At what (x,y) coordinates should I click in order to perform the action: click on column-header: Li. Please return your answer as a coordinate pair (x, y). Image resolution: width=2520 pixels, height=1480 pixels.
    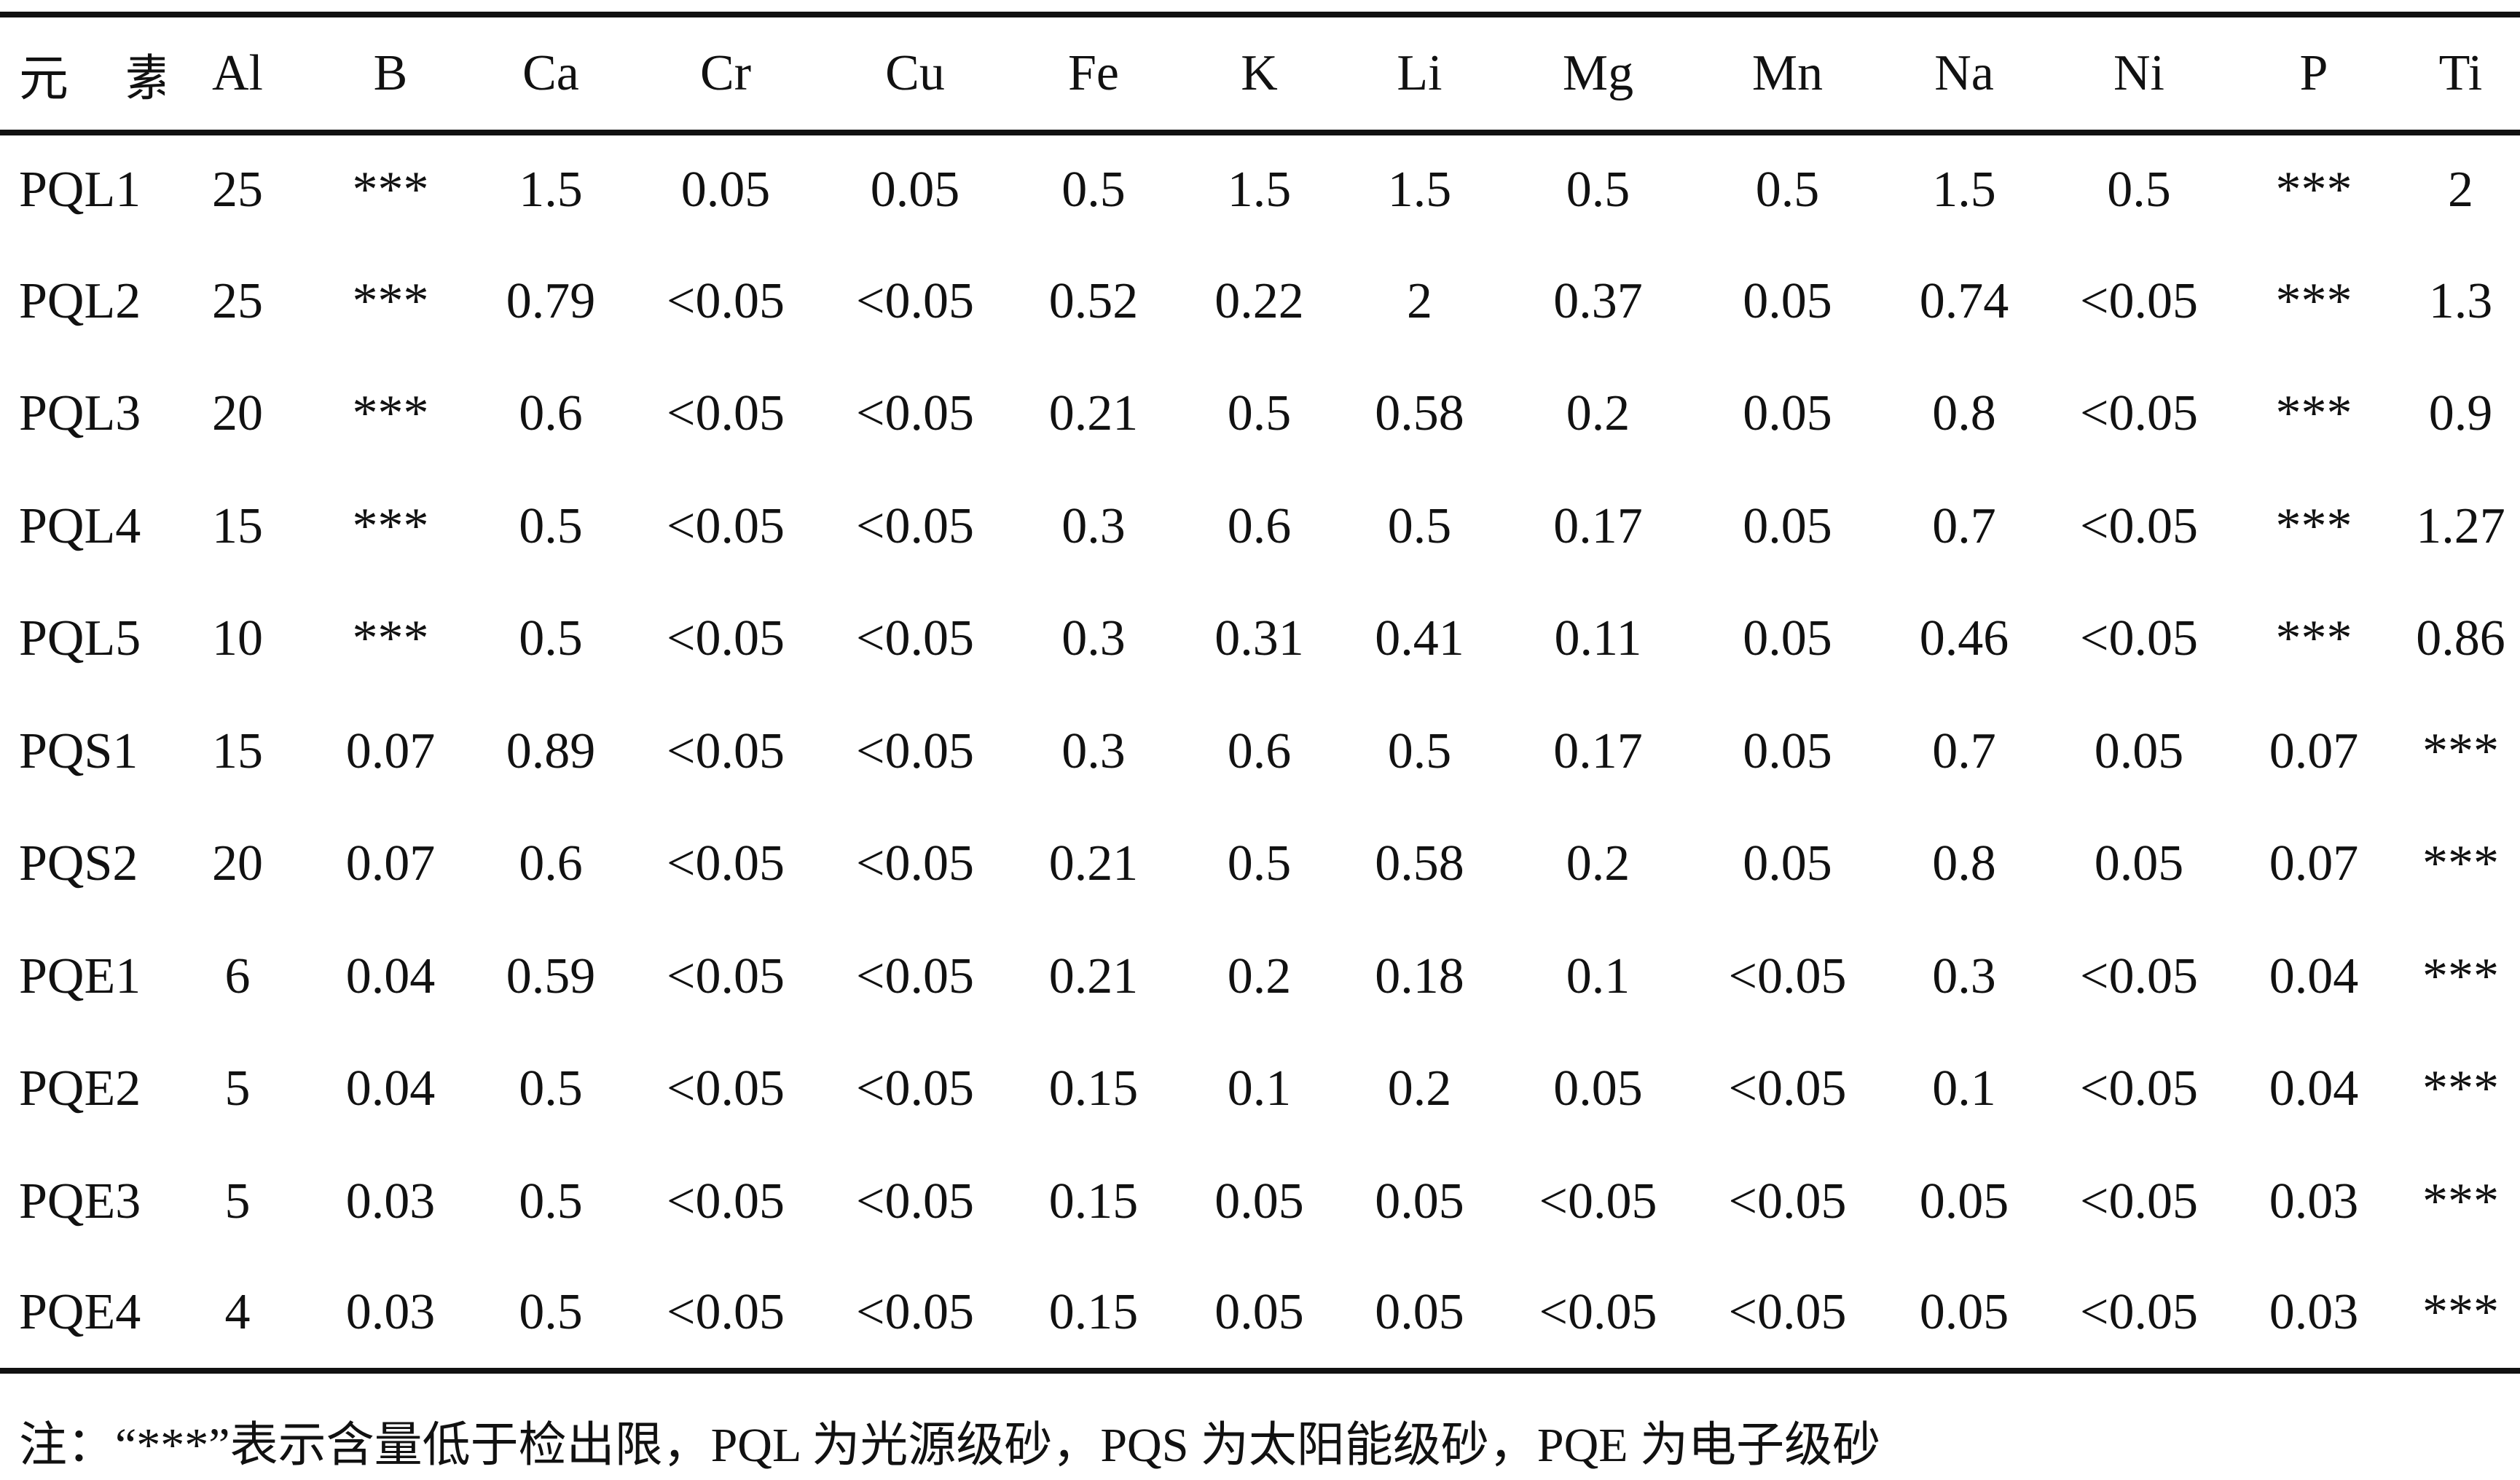
    Looking at the image, I should click on (1419, 73).